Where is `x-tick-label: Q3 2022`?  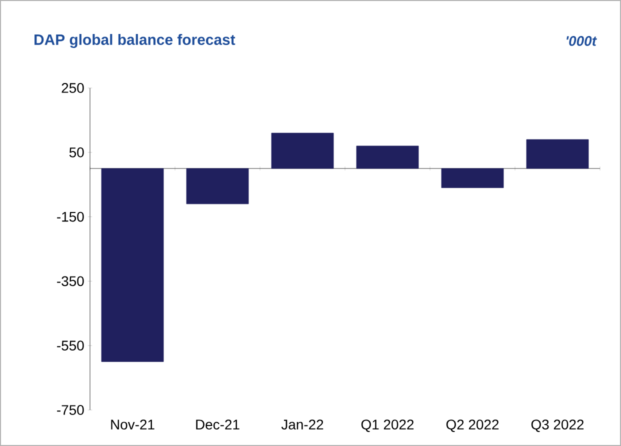 x-tick-label: Q3 2022 is located at coordinates (557, 426).